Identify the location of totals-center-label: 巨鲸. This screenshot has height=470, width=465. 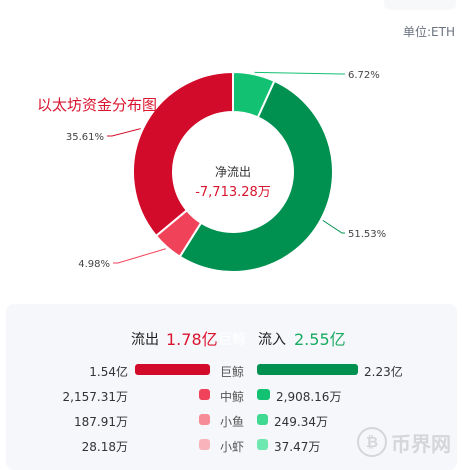
(232, 340).